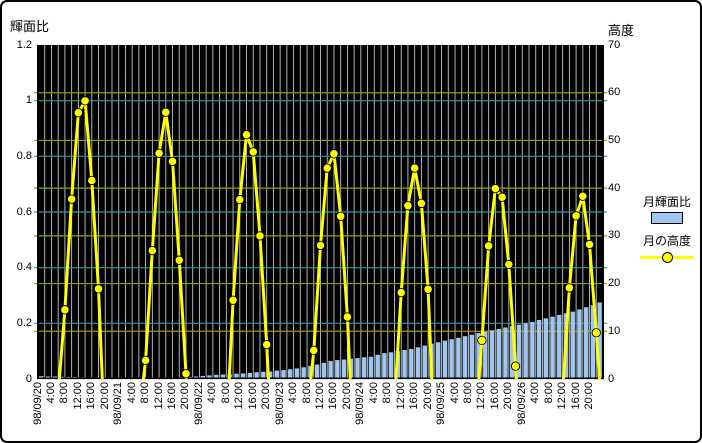 The image size is (702, 443). I want to click on right-axis-tick-label: 70, so click(614, 44).